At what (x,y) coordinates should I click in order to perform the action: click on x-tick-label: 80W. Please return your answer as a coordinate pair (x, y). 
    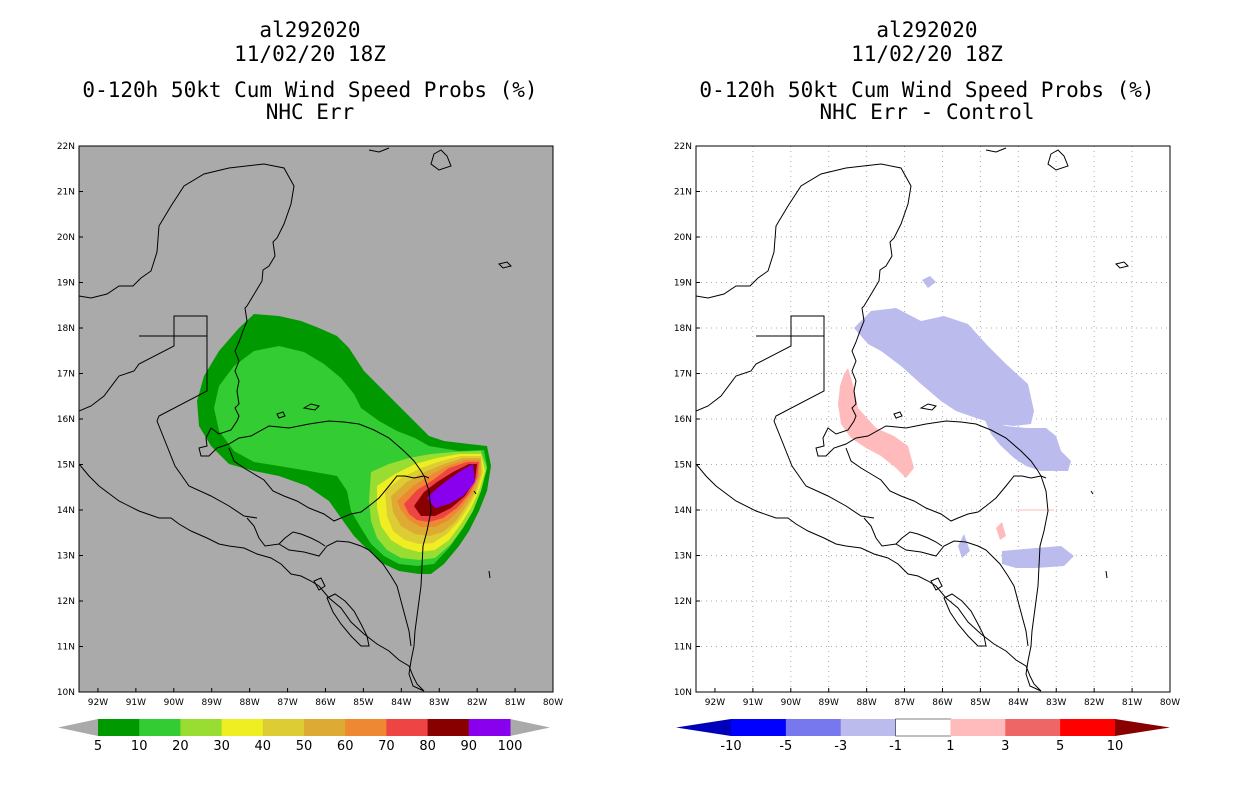
    Looking at the image, I should click on (553, 703).